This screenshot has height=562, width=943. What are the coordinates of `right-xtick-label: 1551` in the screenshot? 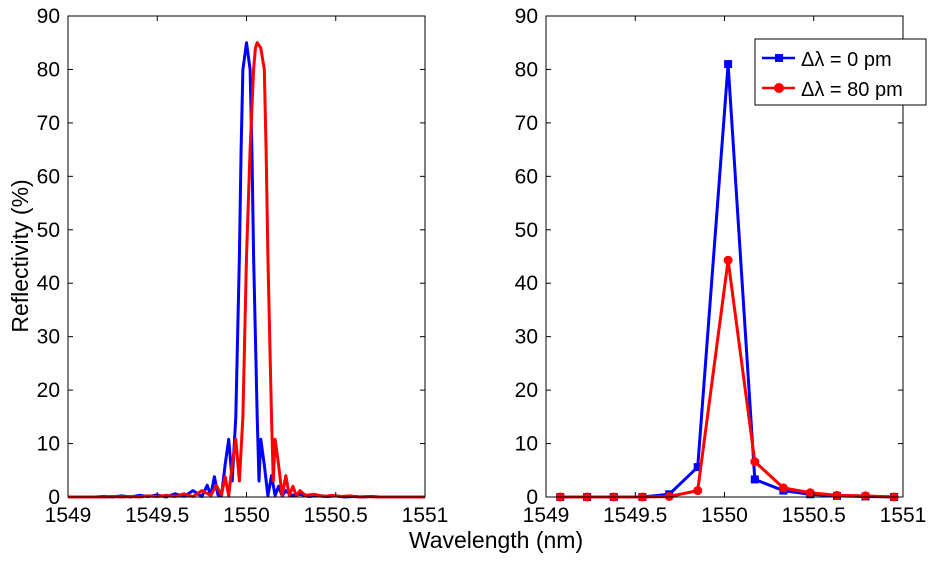 It's located at (903, 515).